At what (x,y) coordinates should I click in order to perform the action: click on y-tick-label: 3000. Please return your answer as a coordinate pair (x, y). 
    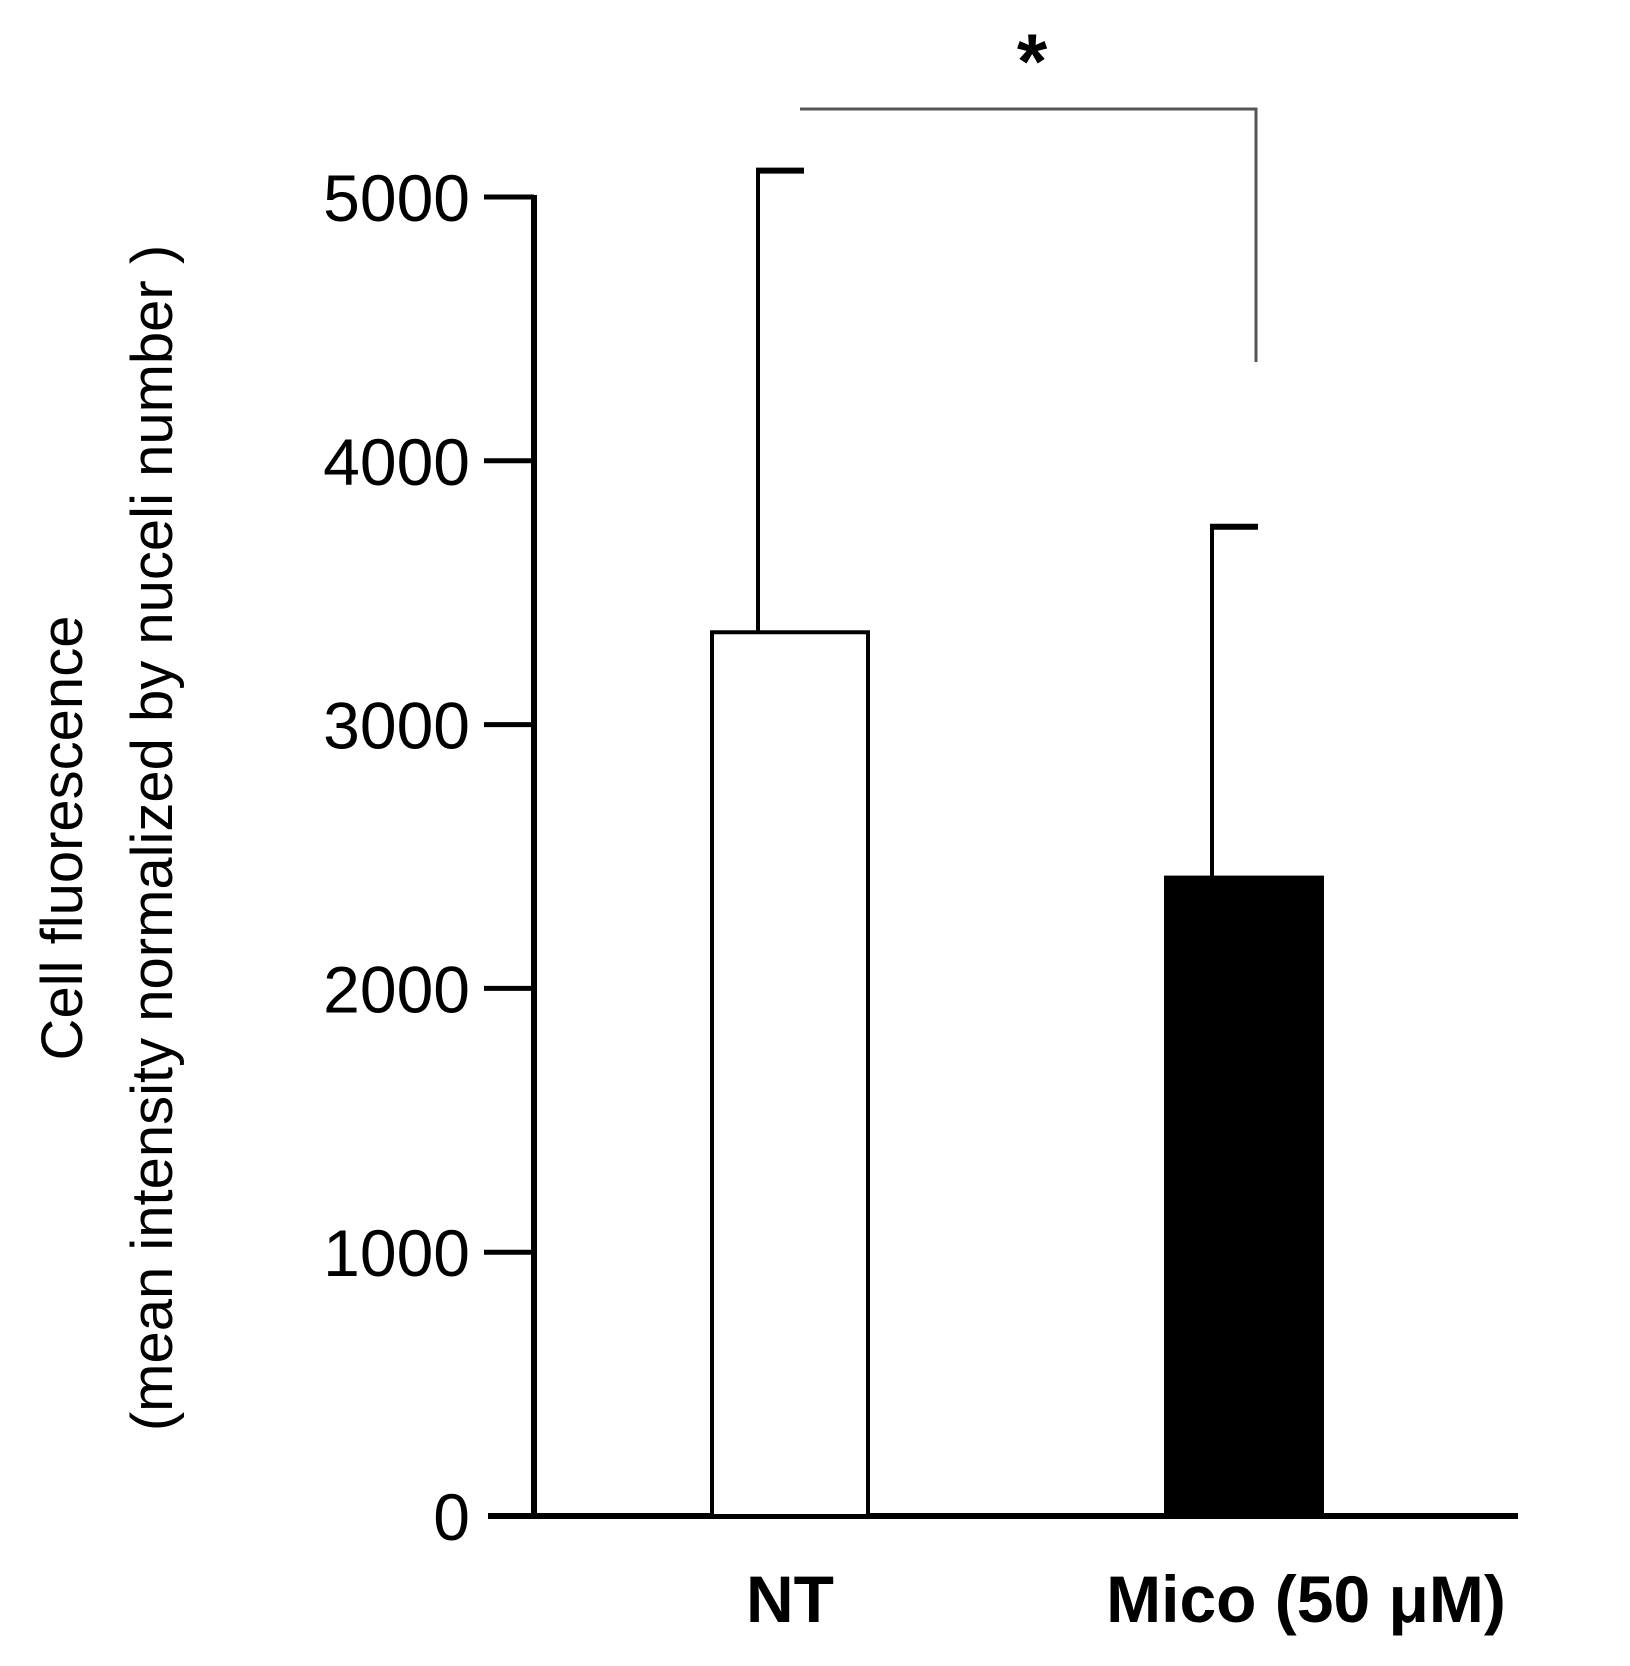
    Looking at the image, I should click on (396, 726).